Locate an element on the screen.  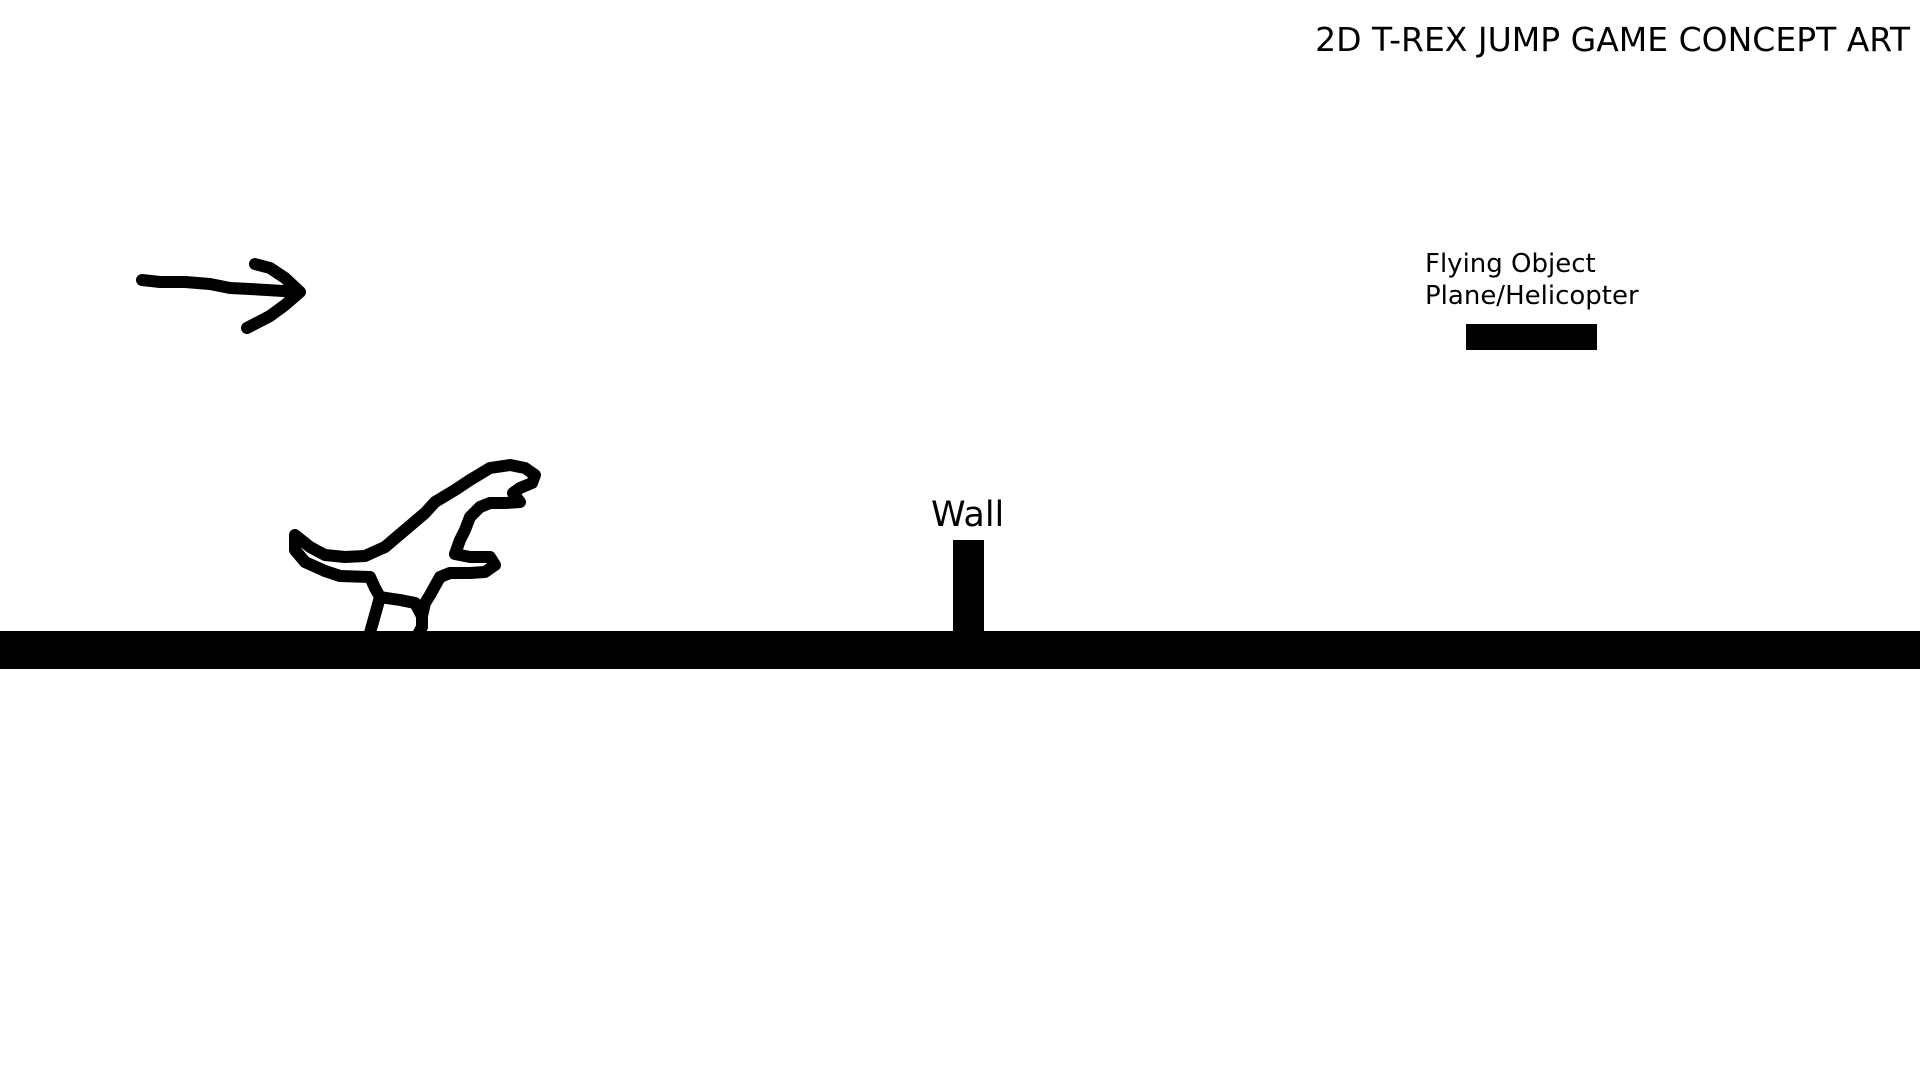
wall-label: Wall is located at coordinates (968, 515).